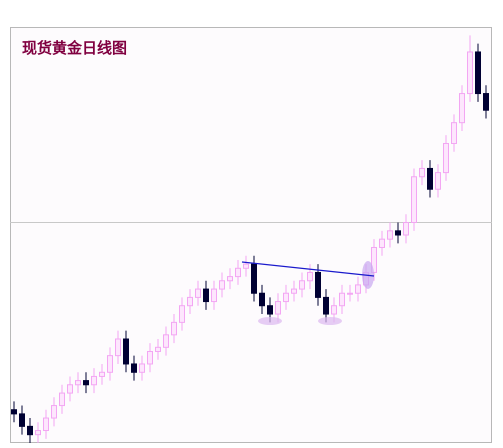 The image size is (503, 448). I want to click on trend-line, so click(308, 269).